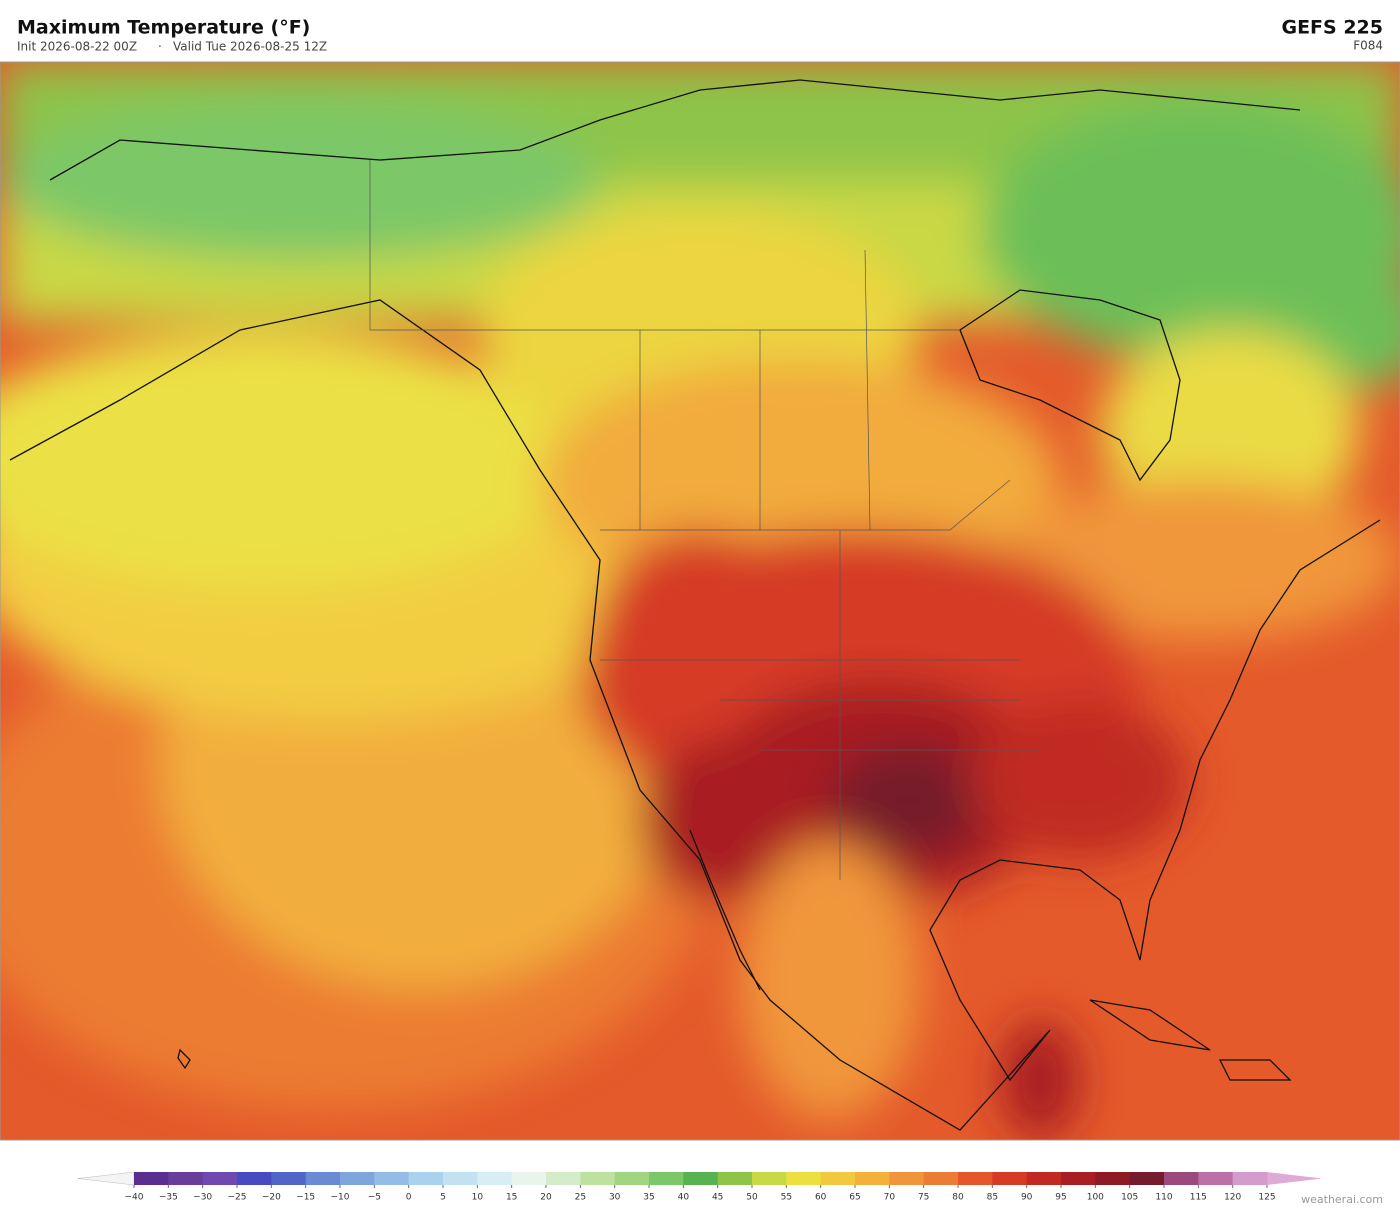 The image size is (1400, 1219). What do you see at coordinates (992, 1198) in the screenshot?
I see `tick-label: 85` at bounding box center [992, 1198].